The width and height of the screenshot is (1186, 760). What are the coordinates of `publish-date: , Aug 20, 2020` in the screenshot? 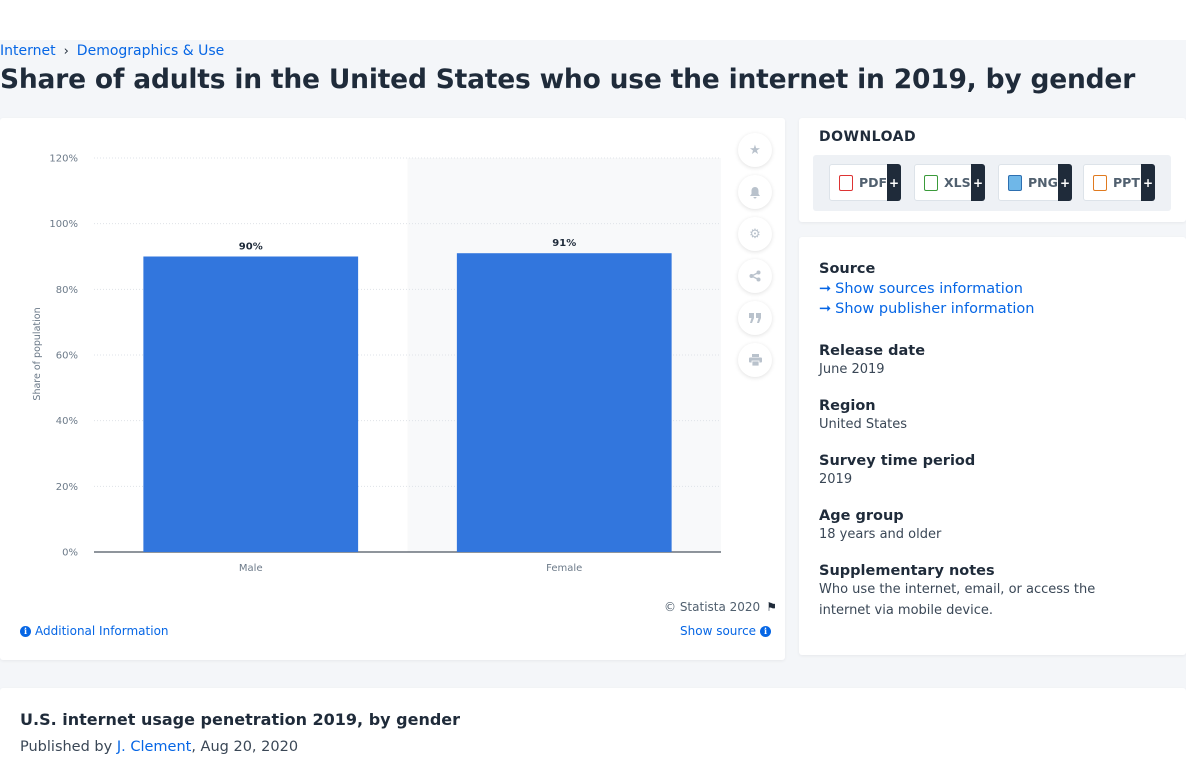 It's located at (245, 747).